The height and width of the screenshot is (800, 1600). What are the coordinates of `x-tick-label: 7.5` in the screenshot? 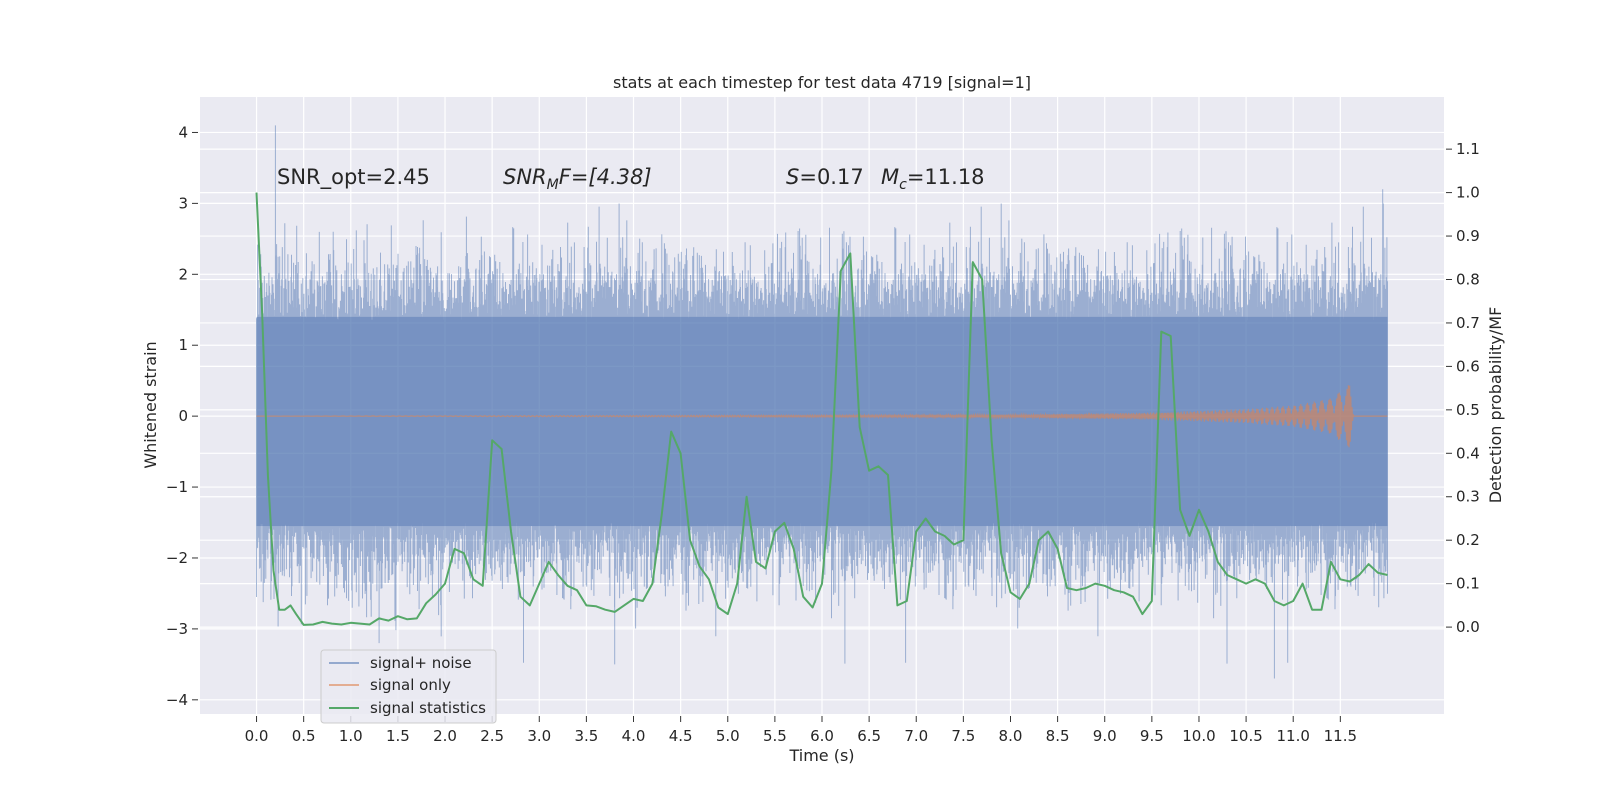 It's located at (963, 736).